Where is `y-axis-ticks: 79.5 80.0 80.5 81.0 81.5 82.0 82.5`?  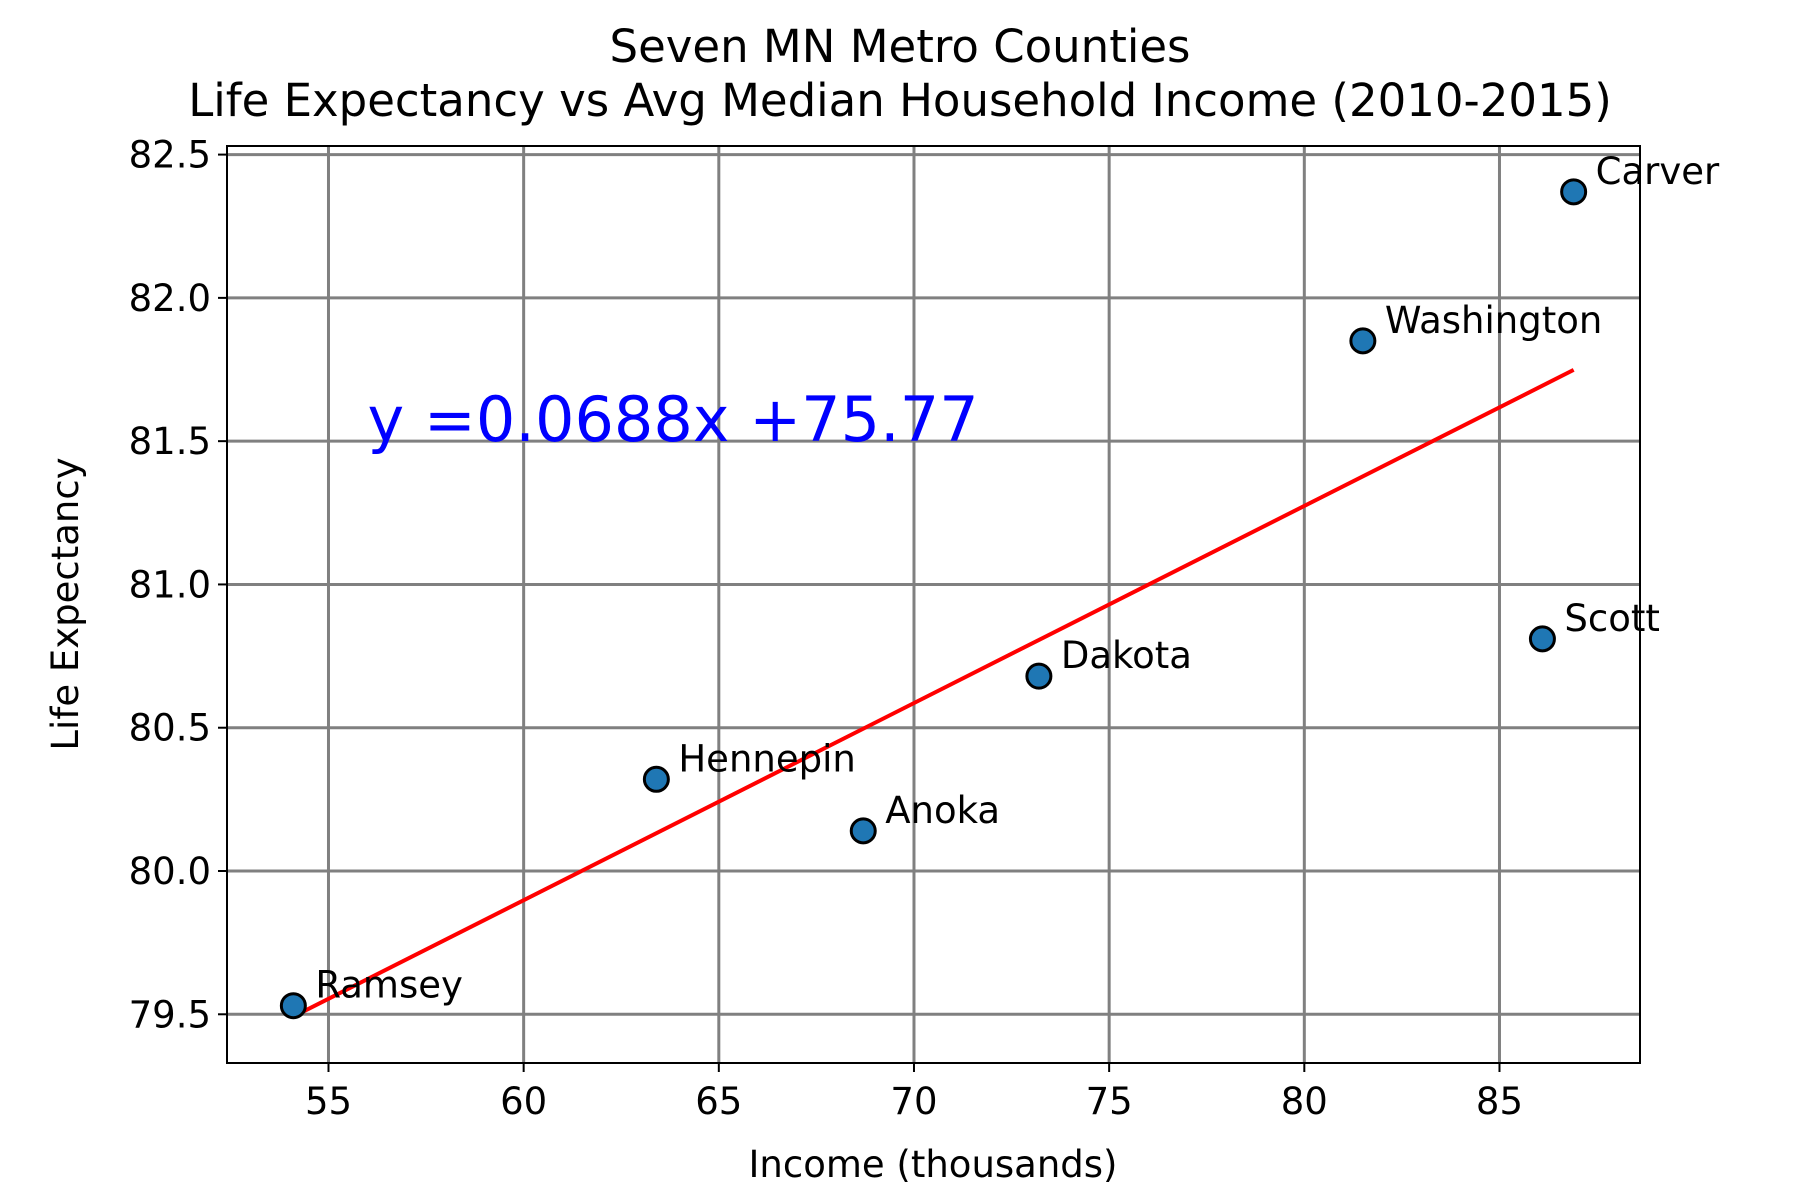 y-axis-ticks: 79.5 80.0 80.5 81.0 81.5 82.0 82.5 is located at coordinates (178, 585).